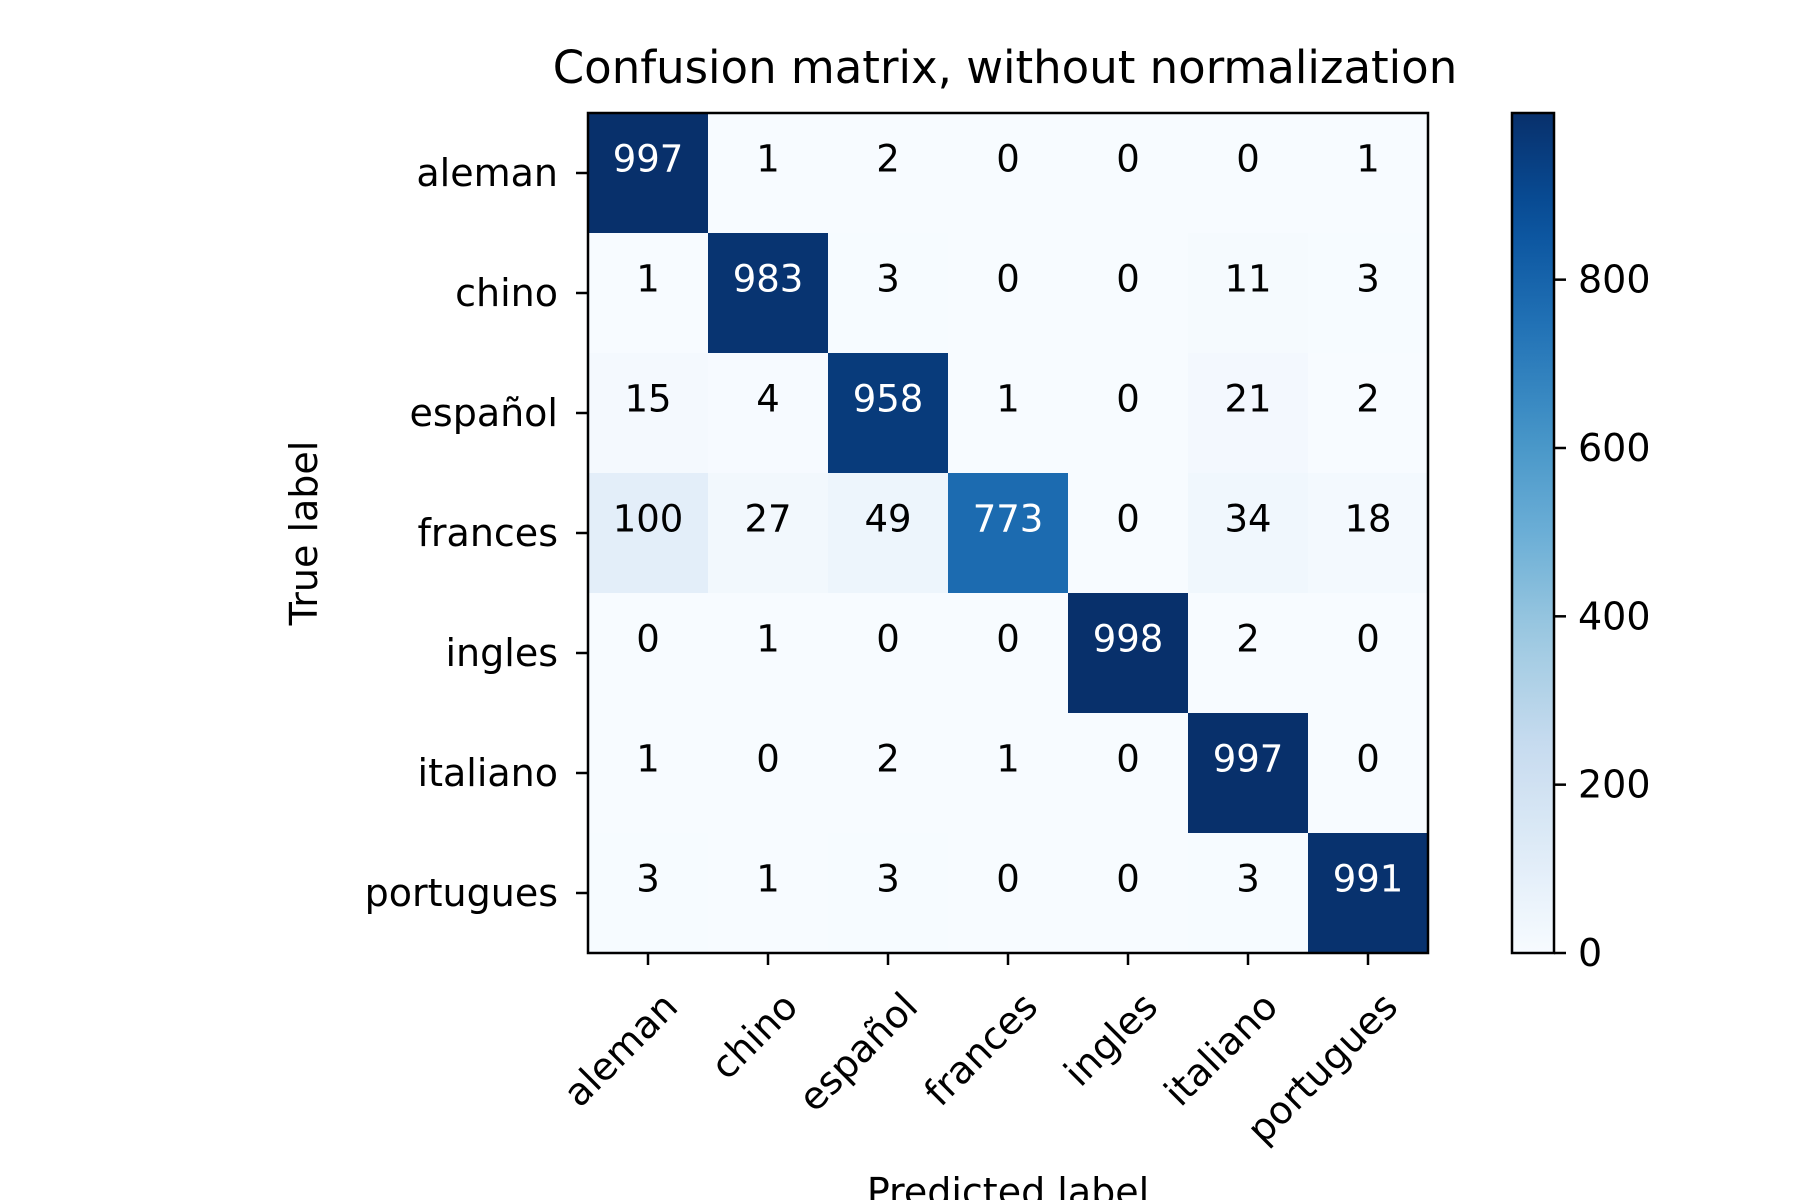 The width and height of the screenshot is (1800, 1200). Describe the element at coordinates (304, 534) in the screenshot. I see `y-axis-label: True label` at that location.